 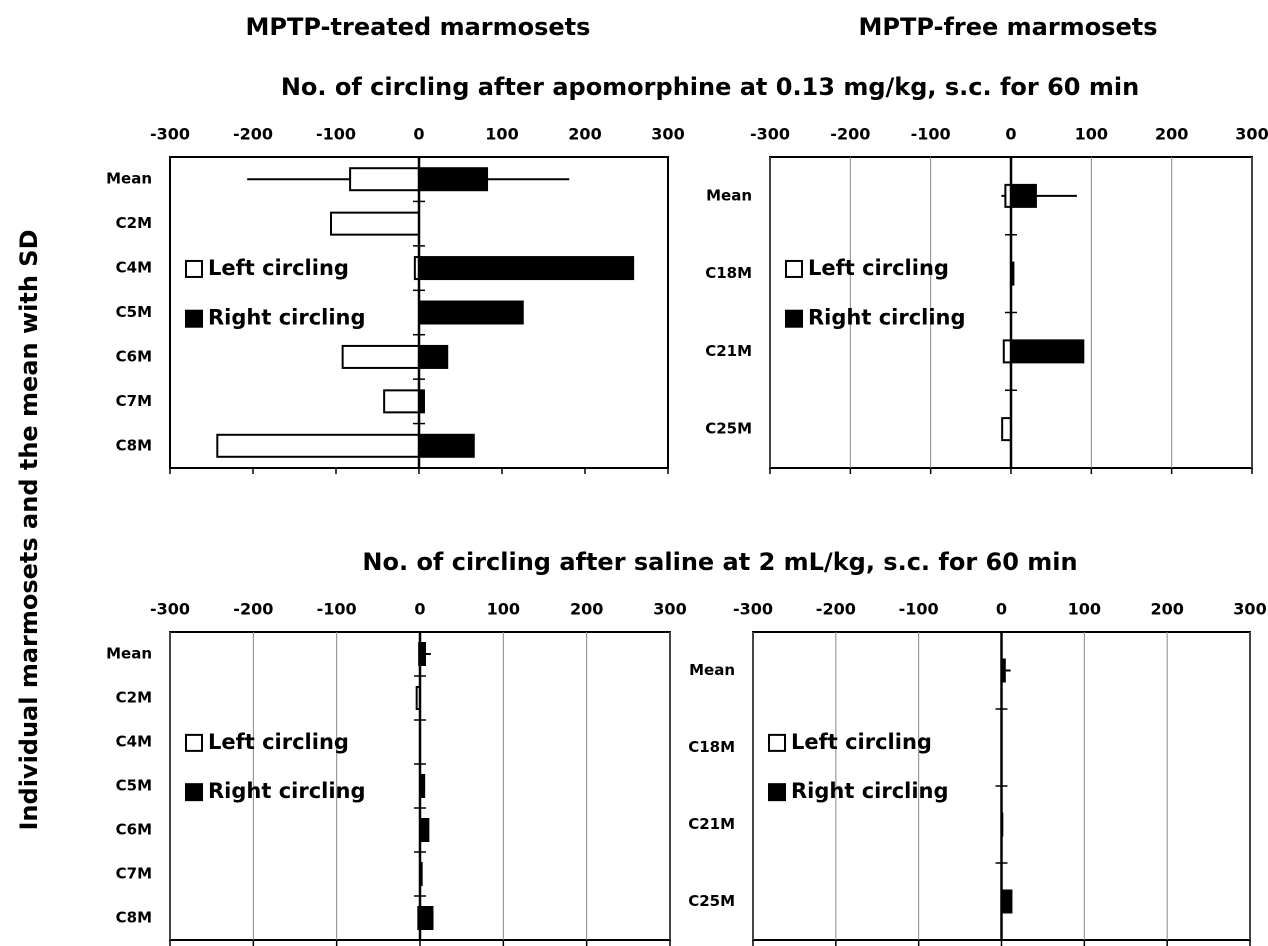 What do you see at coordinates (418, 27) in the screenshot?
I see `column-title: MPTP-treated marmosets` at bounding box center [418, 27].